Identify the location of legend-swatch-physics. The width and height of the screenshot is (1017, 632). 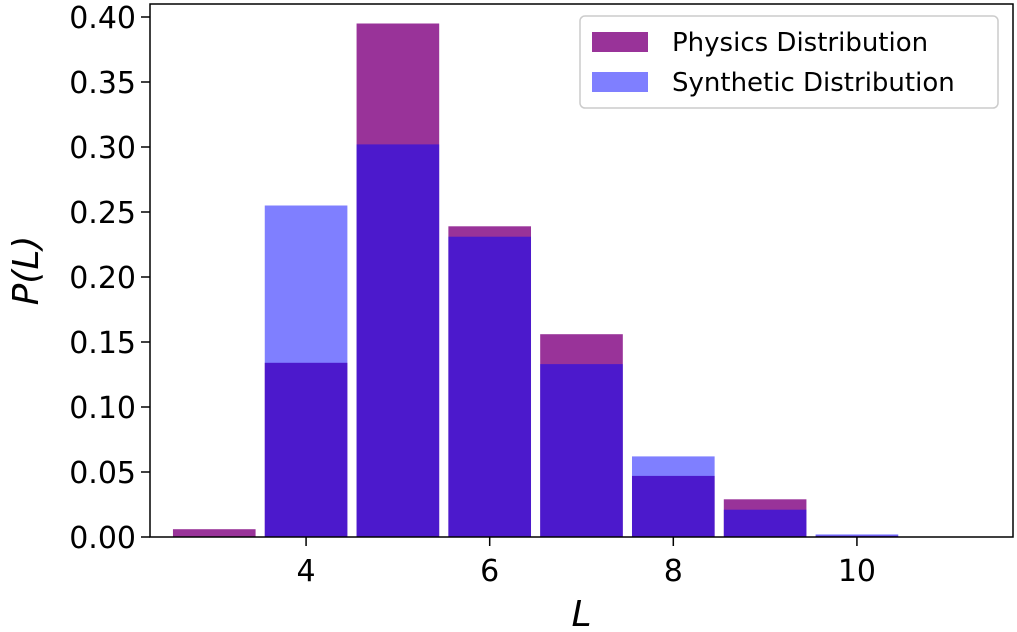
(620, 42).